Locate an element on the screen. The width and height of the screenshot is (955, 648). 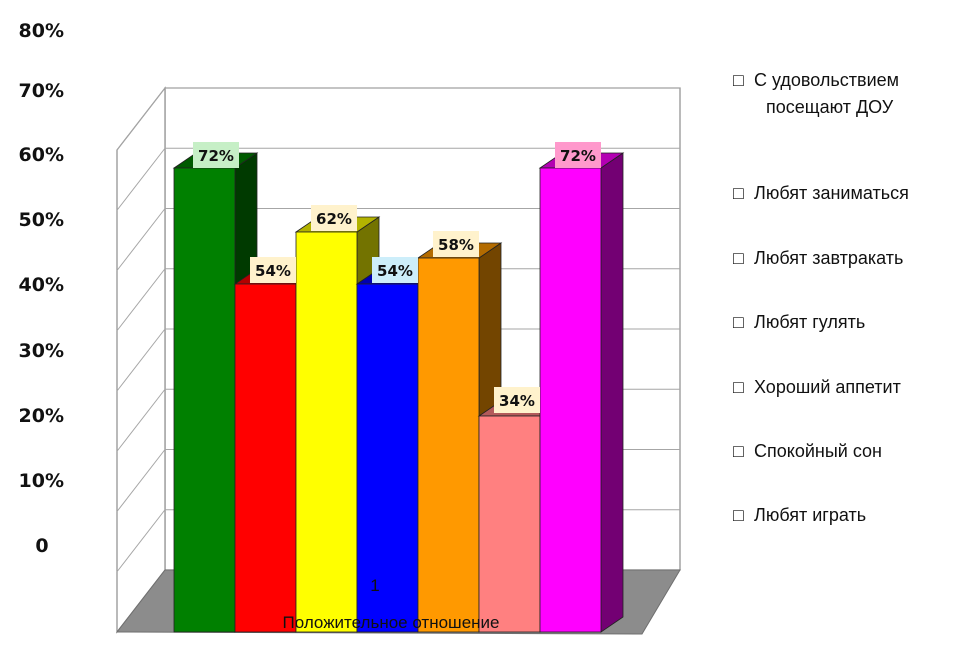
legend-item: □ Любят гулять is located at coordinates (799, 322).